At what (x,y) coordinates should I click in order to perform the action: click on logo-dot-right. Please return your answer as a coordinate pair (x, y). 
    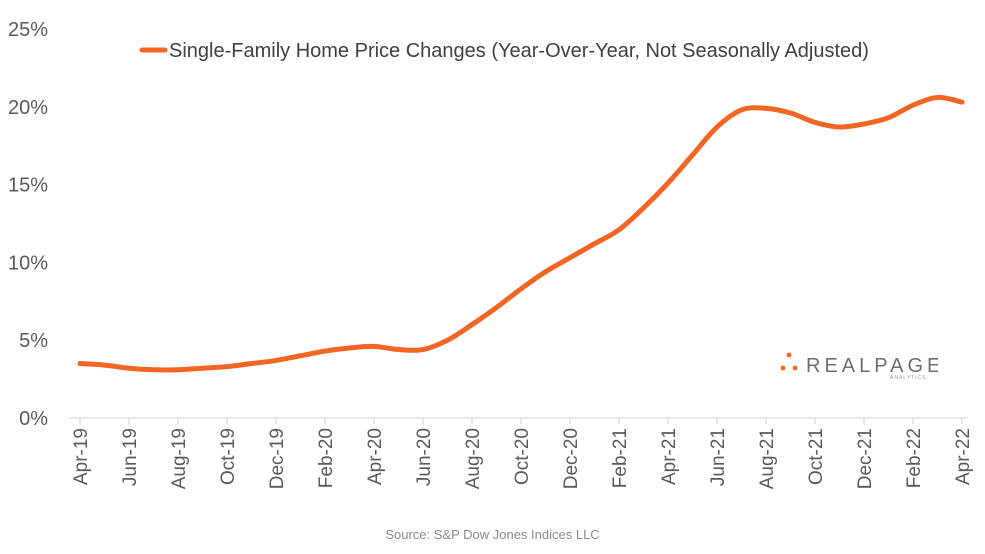
    Looking at the image, I should click on (795, 368).